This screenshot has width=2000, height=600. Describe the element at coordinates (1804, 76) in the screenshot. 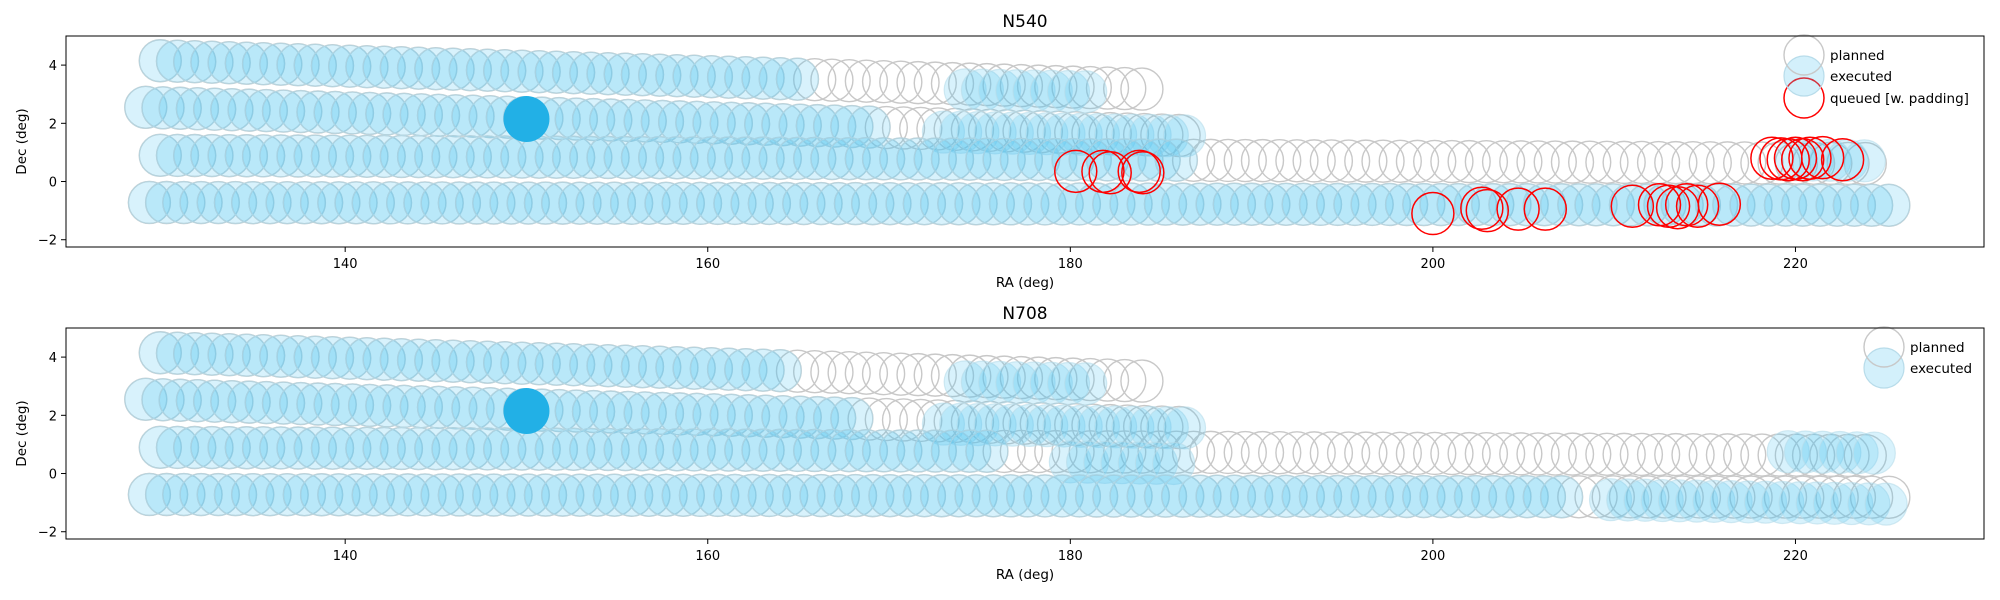

I see `legend-handle-executed` at that location.